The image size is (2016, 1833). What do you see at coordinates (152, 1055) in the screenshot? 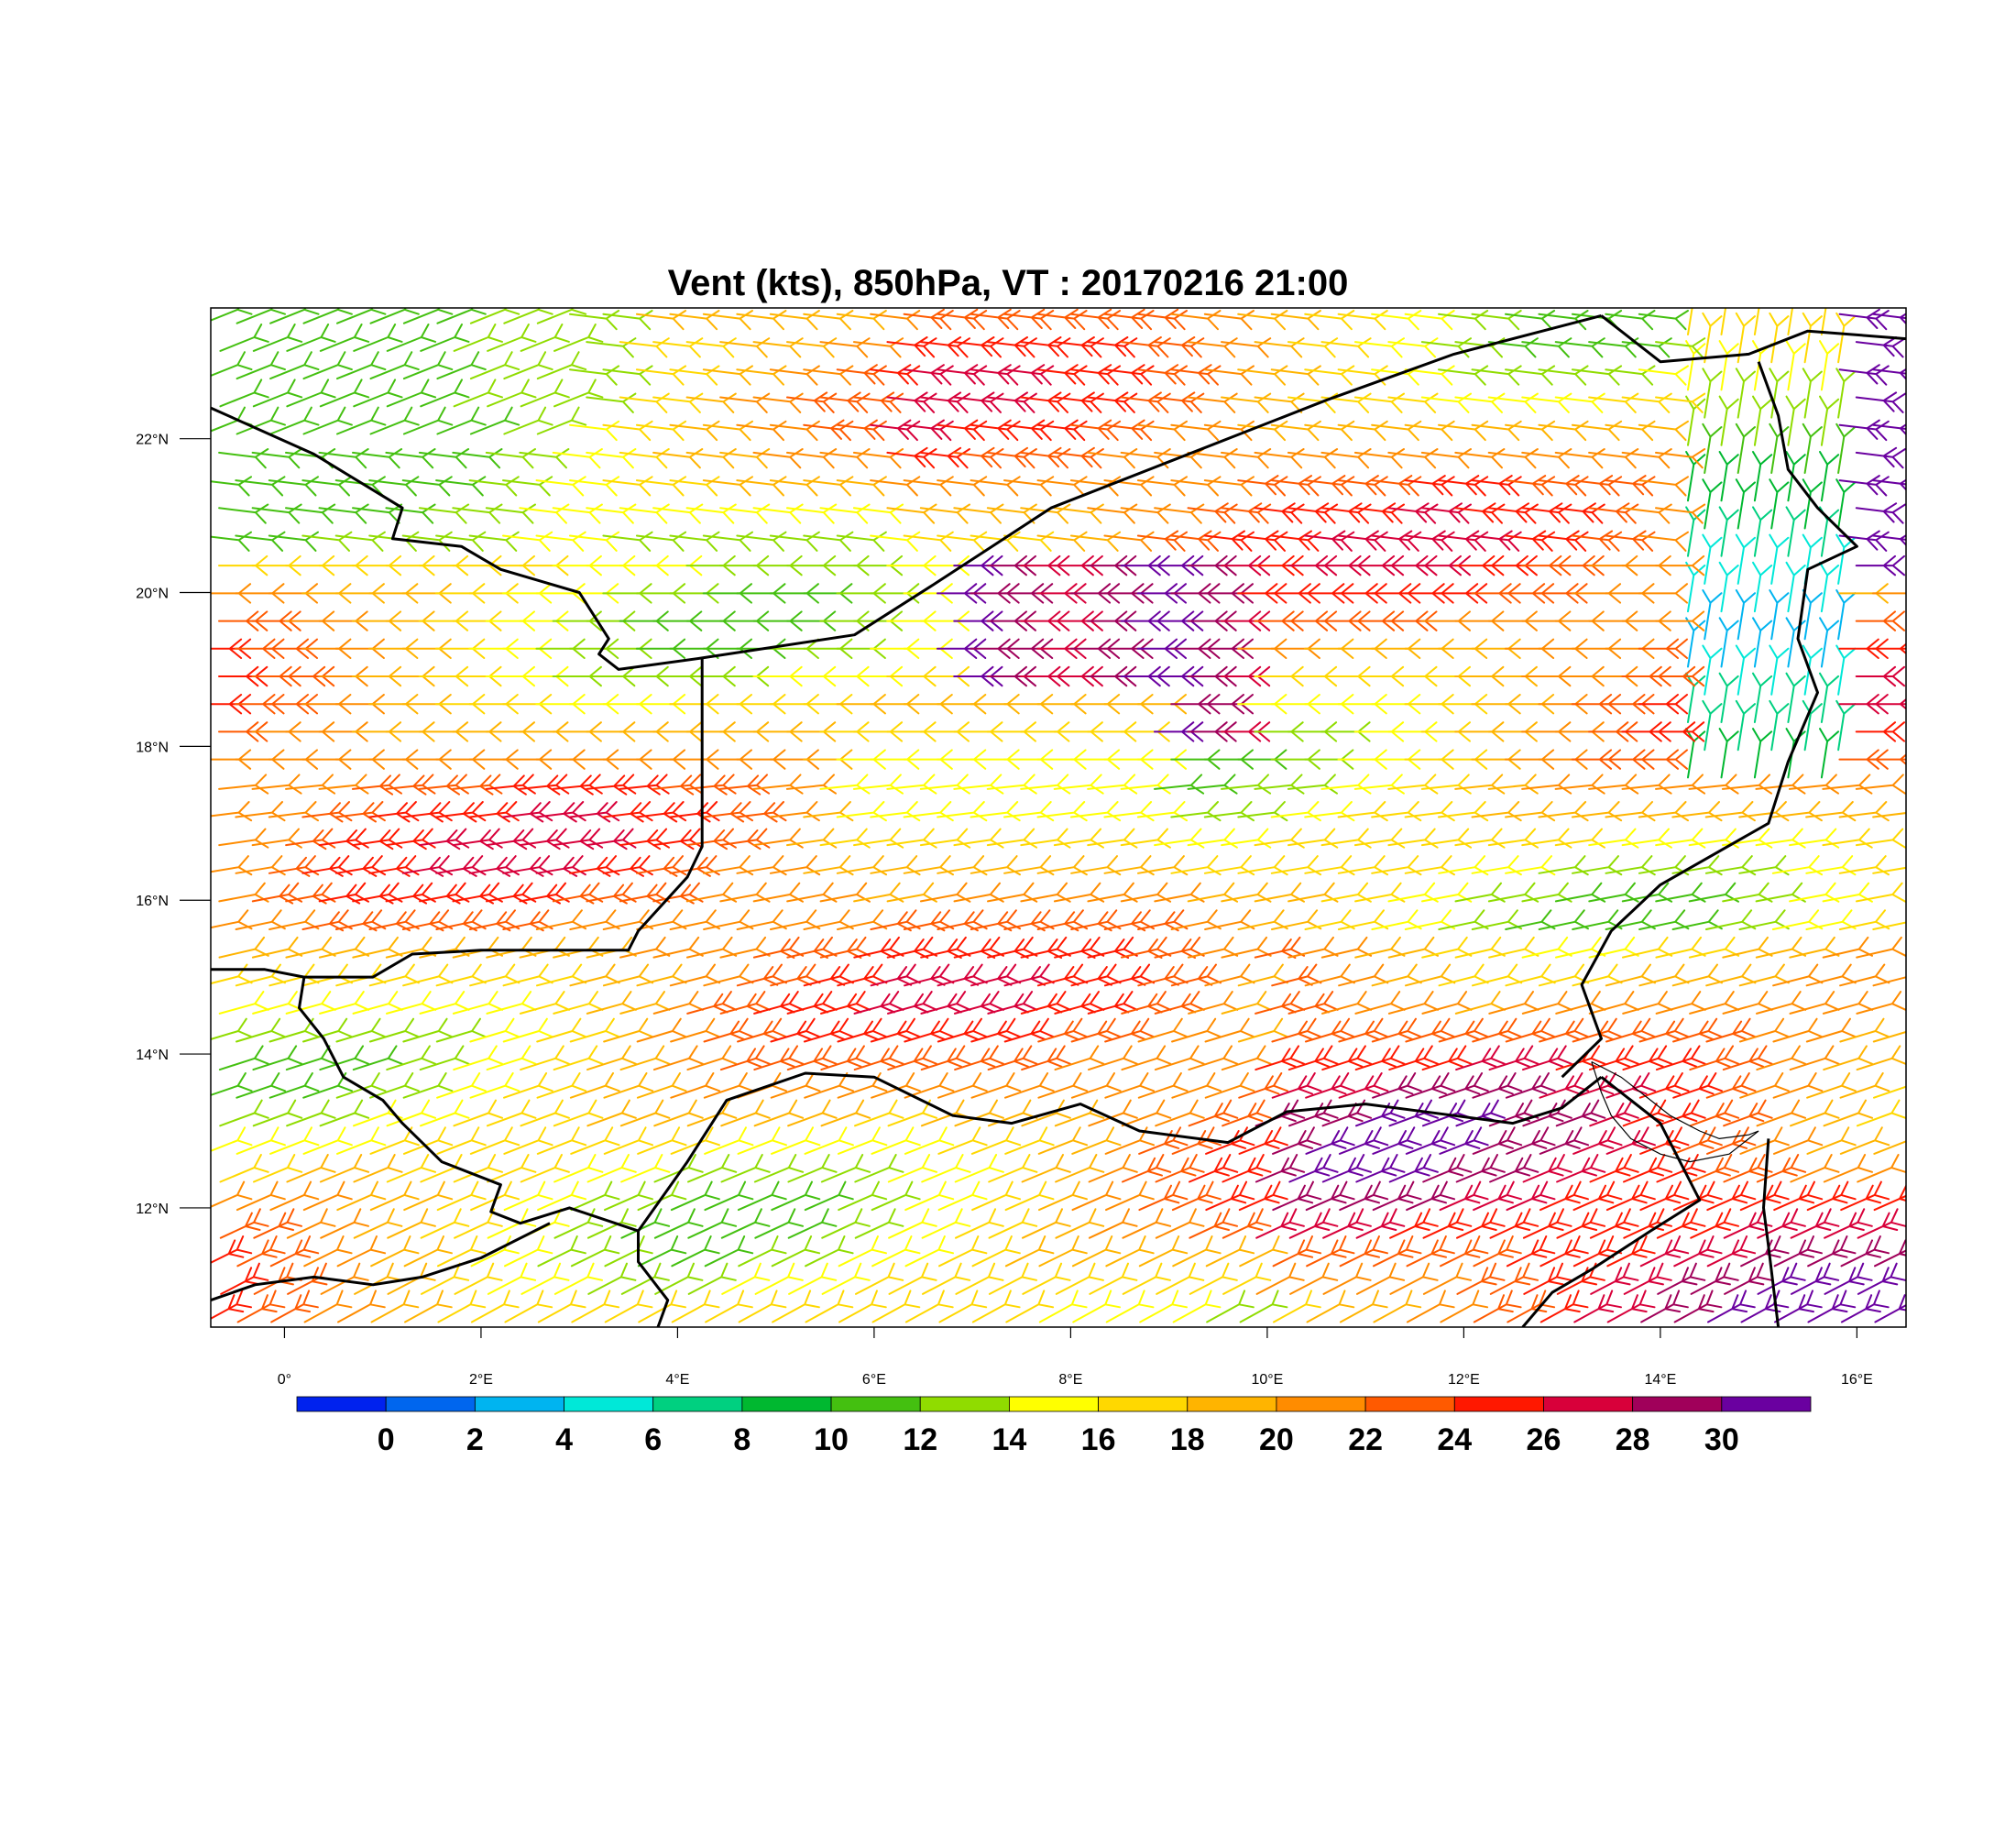
I see `lat-tick-label: 14°N` at bounding box center [152, 1055].